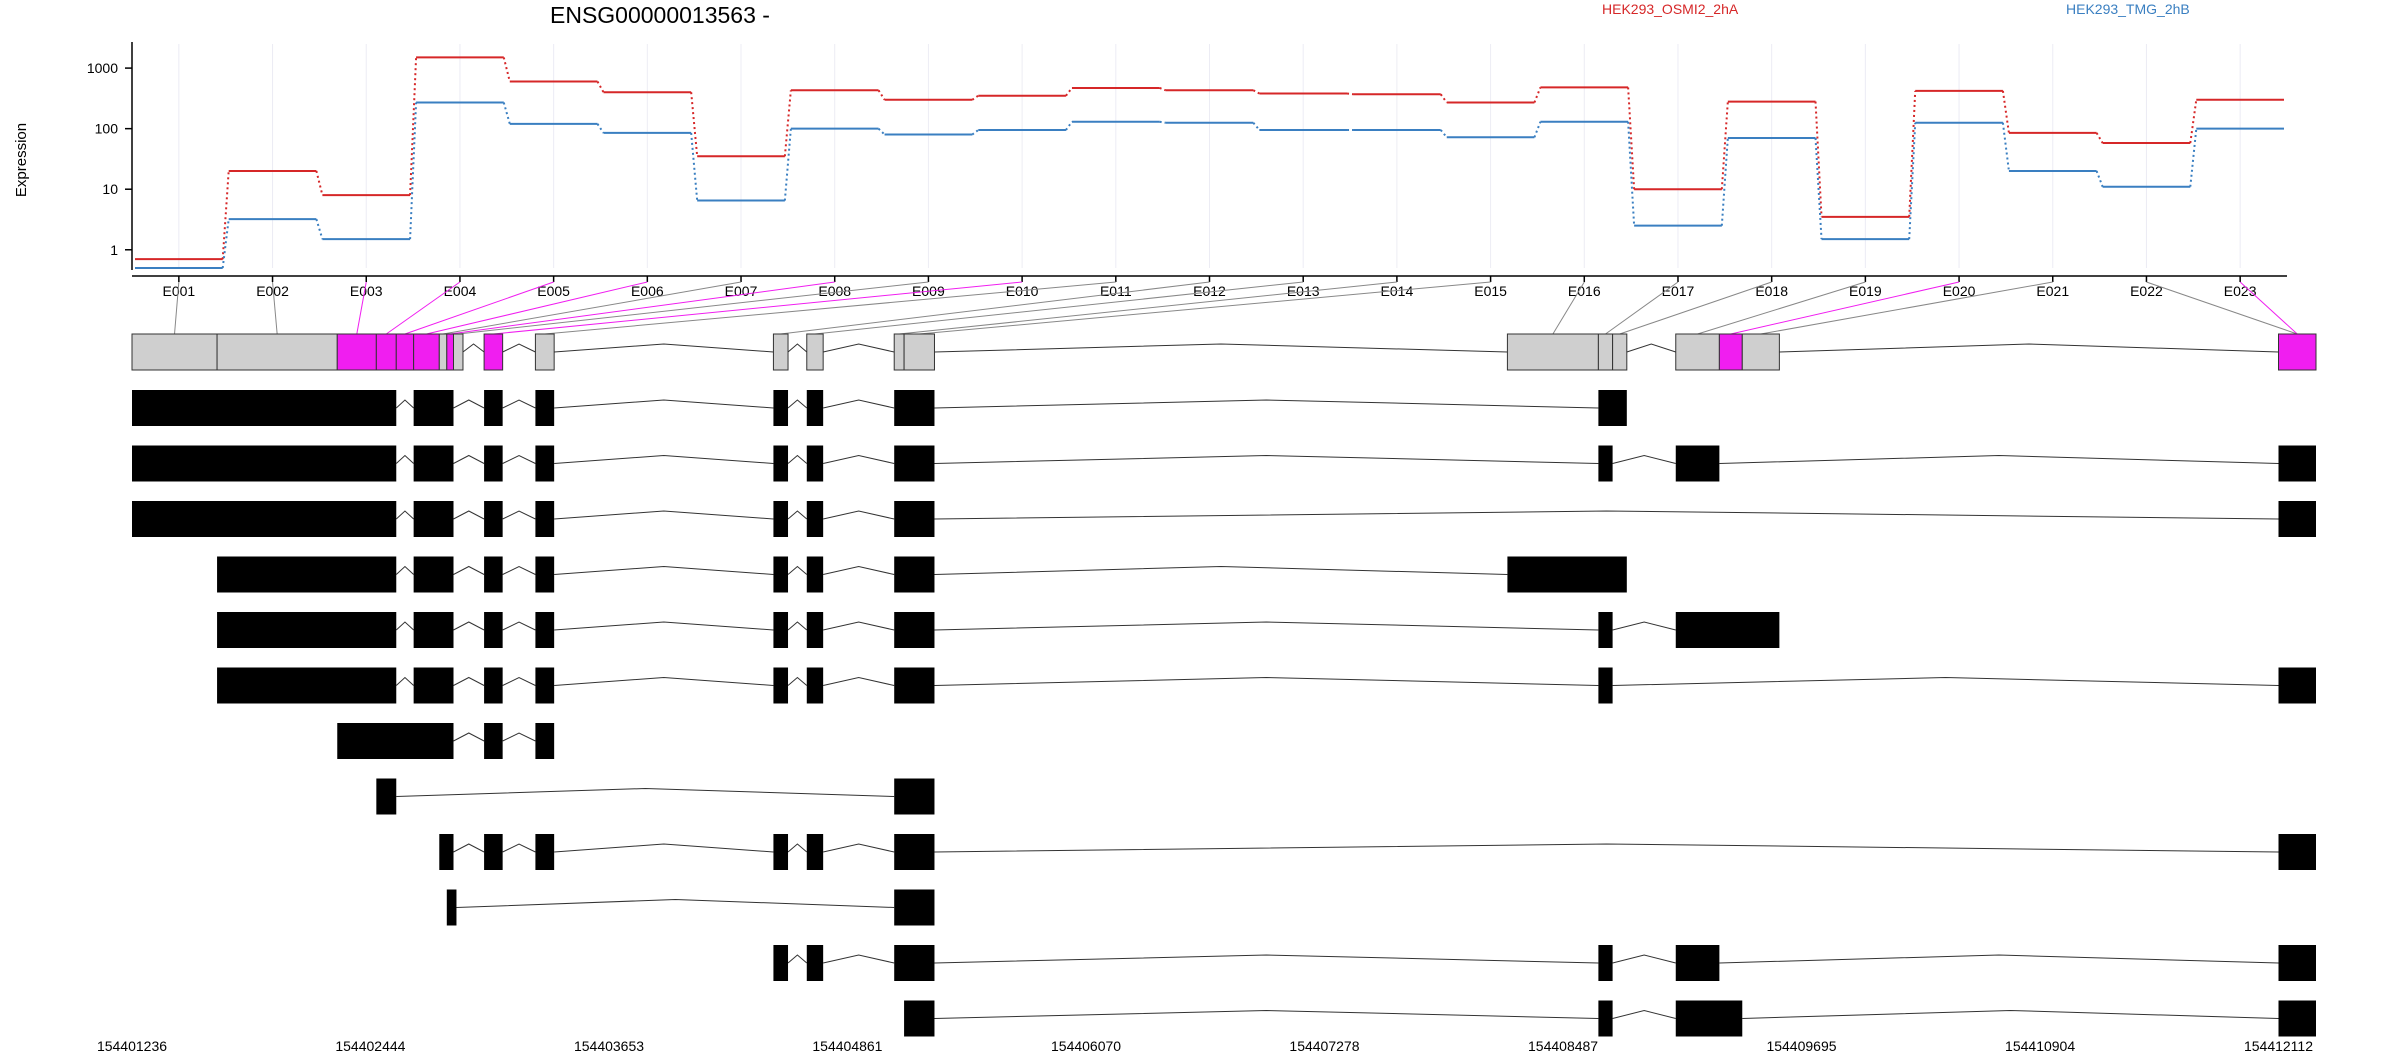 This screenshot has height=1060, width=2400. What do you see at coordinates (132, 1046) in the screenshot?
I see `coordinate-label: 154401236` at bounding box center [132, 1046].